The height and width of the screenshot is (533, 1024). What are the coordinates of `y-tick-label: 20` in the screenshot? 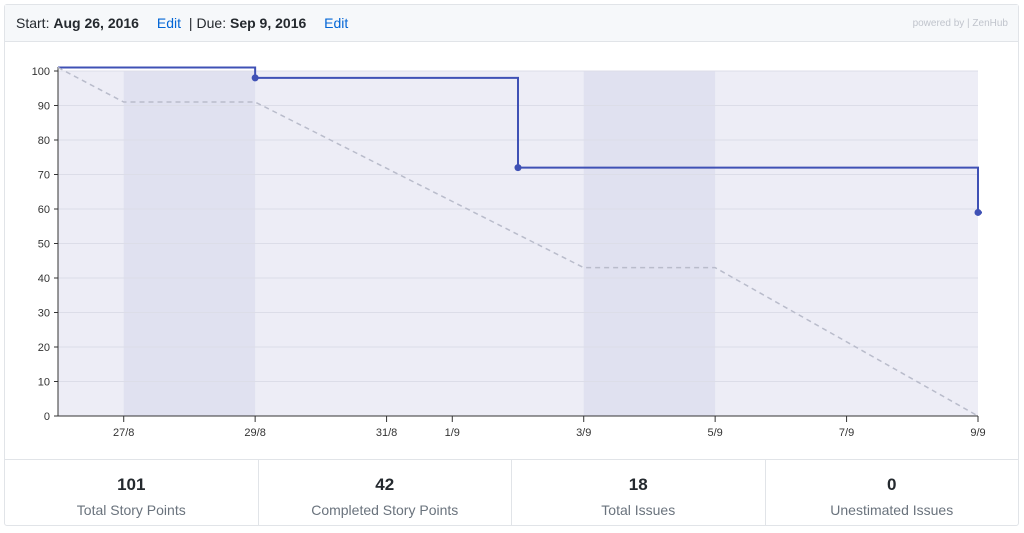 It's located at (44, 348).